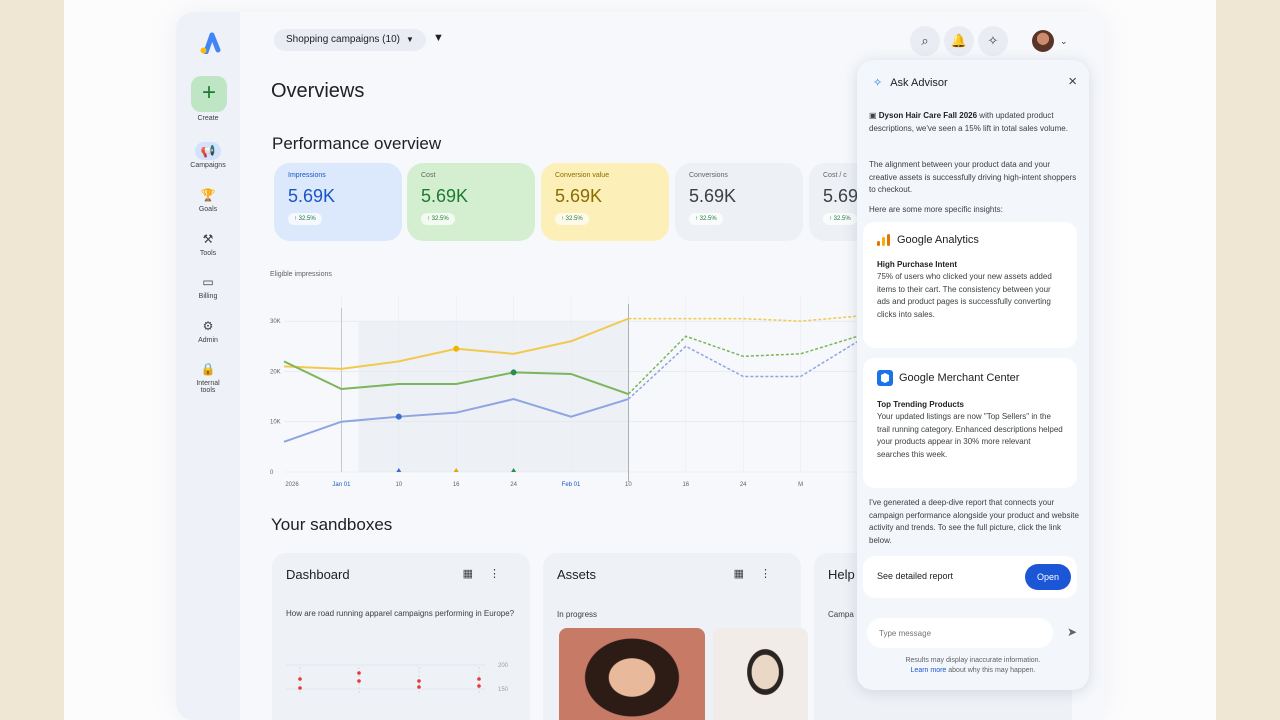 Image resolution: width=1280 pixels, height=720 pixels. Describe the element at coordinates (632, 674) in the screenshot. I see `asset-image-woman-portrait` at that location.